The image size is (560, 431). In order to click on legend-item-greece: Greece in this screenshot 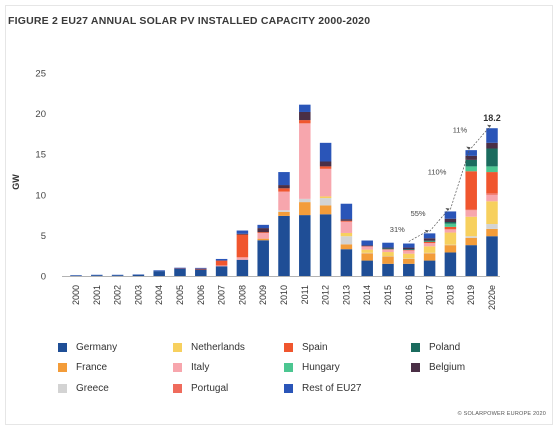, I will do `click(83, 388)`.